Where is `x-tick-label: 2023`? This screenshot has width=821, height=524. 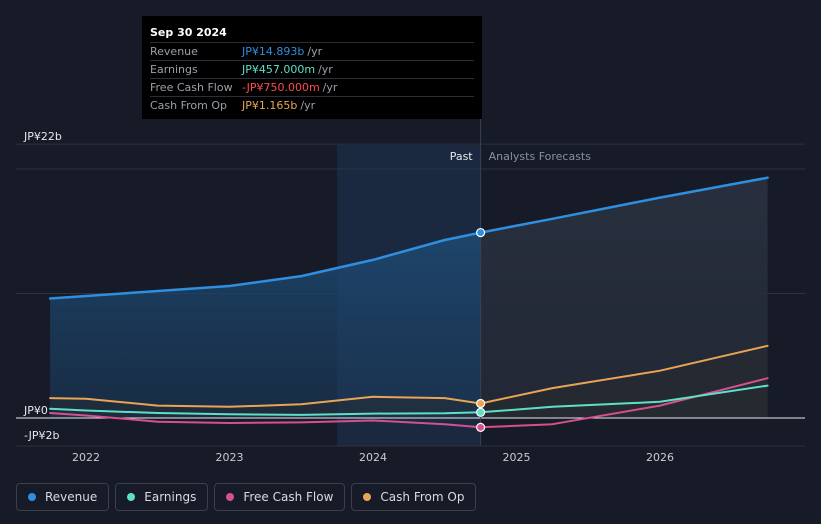
x-tick-label: 2023 is located at coordinates (230, 457).